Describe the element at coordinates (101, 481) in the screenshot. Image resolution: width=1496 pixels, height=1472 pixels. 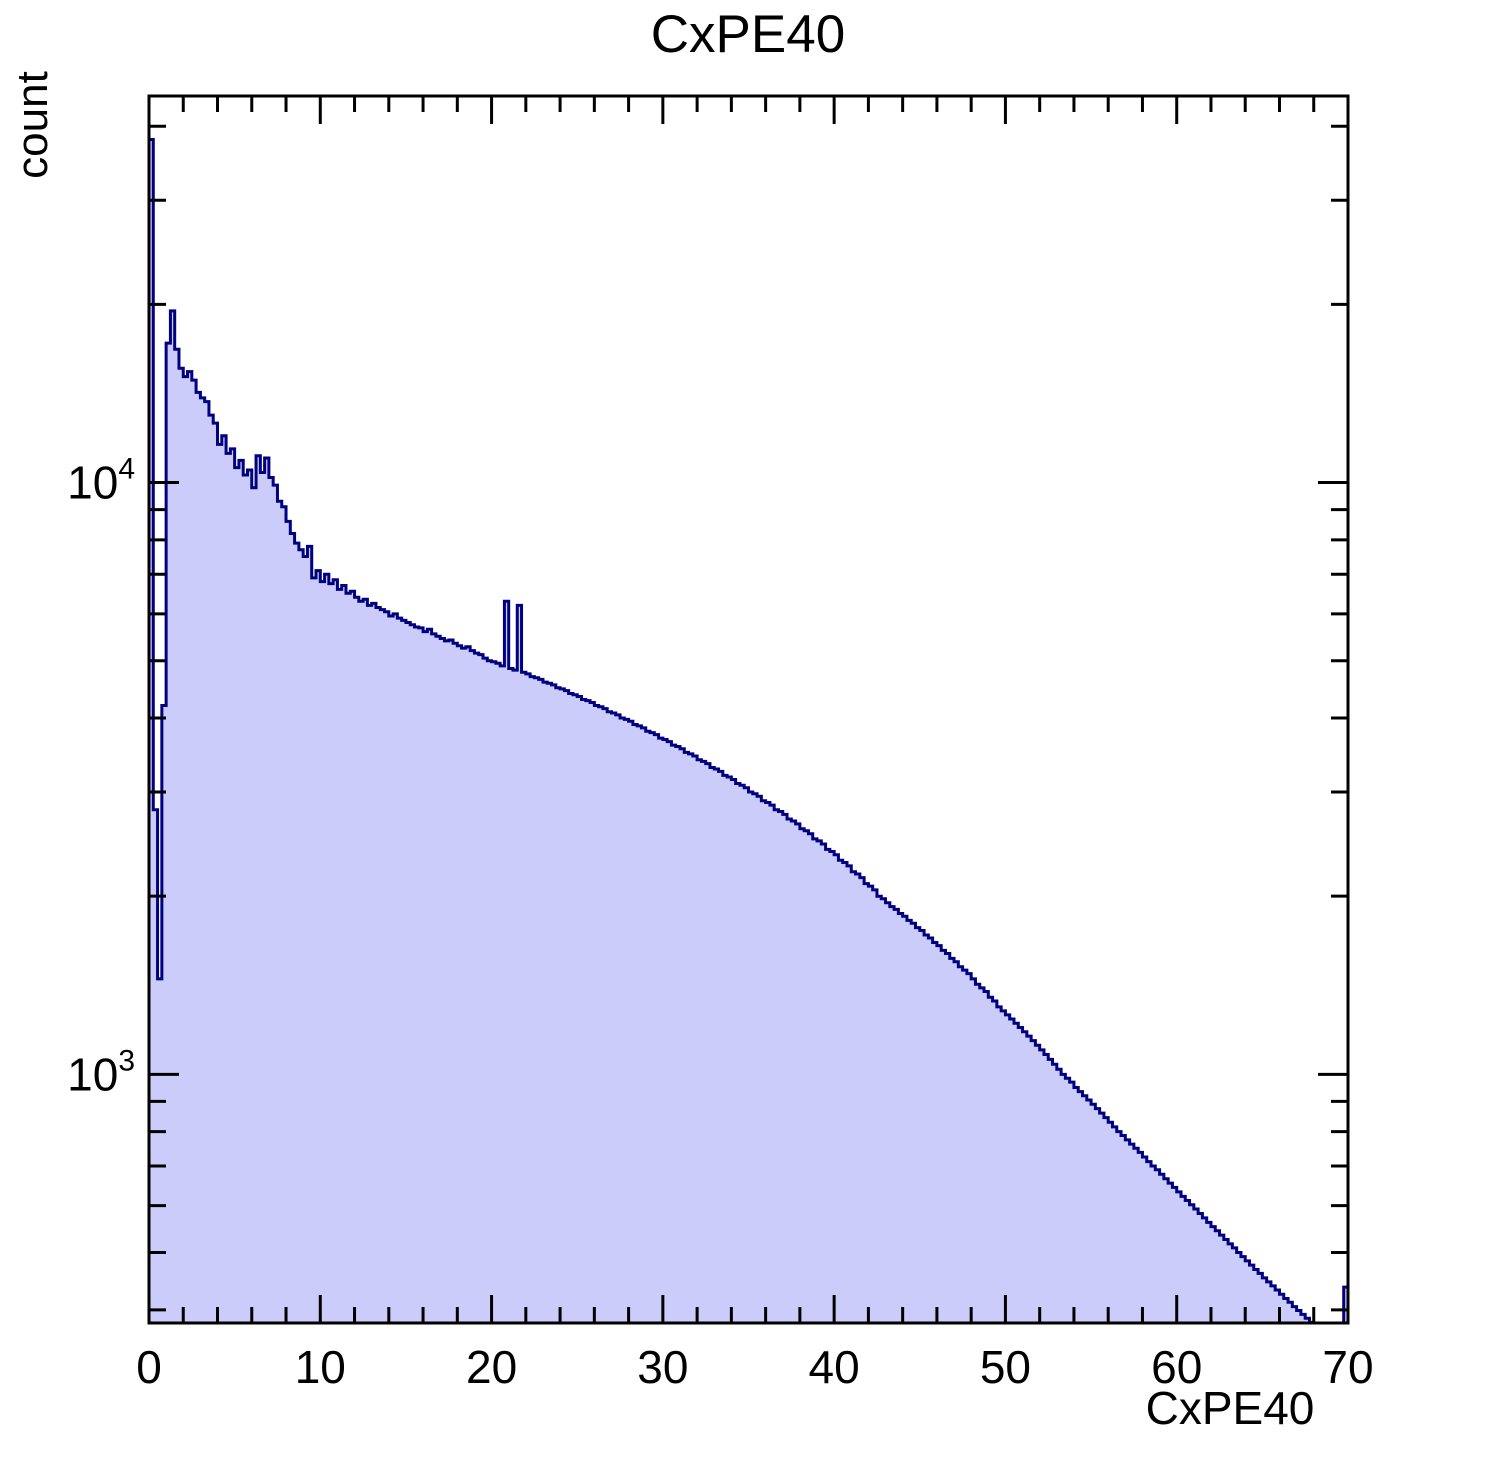
I see `y-tick-label: 10⁴` at that location.